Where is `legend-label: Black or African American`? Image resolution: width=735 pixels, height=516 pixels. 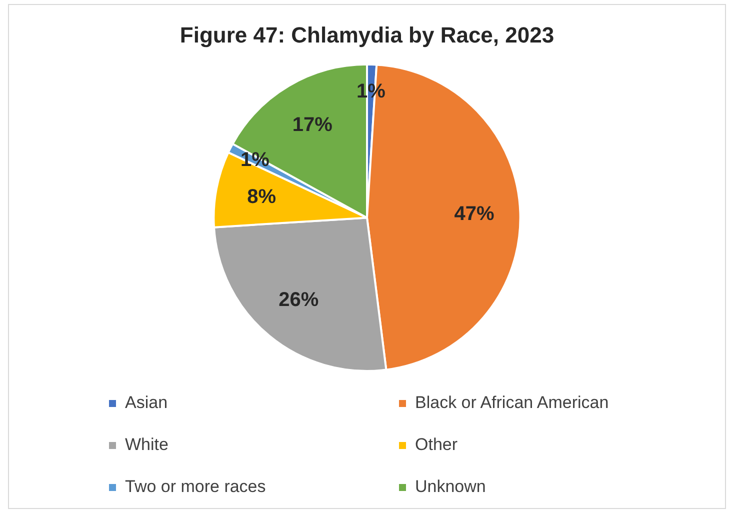
legend-label: Black or African American is located at coordinates (512, 403).